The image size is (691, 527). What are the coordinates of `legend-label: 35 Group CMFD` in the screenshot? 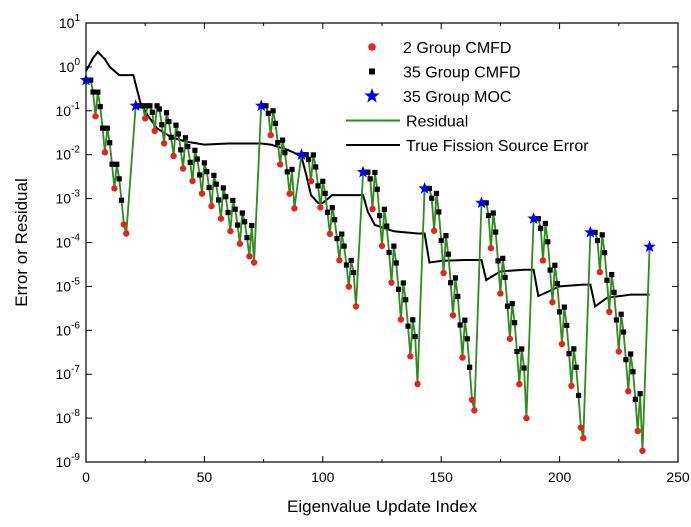 It's located at (461, 73).